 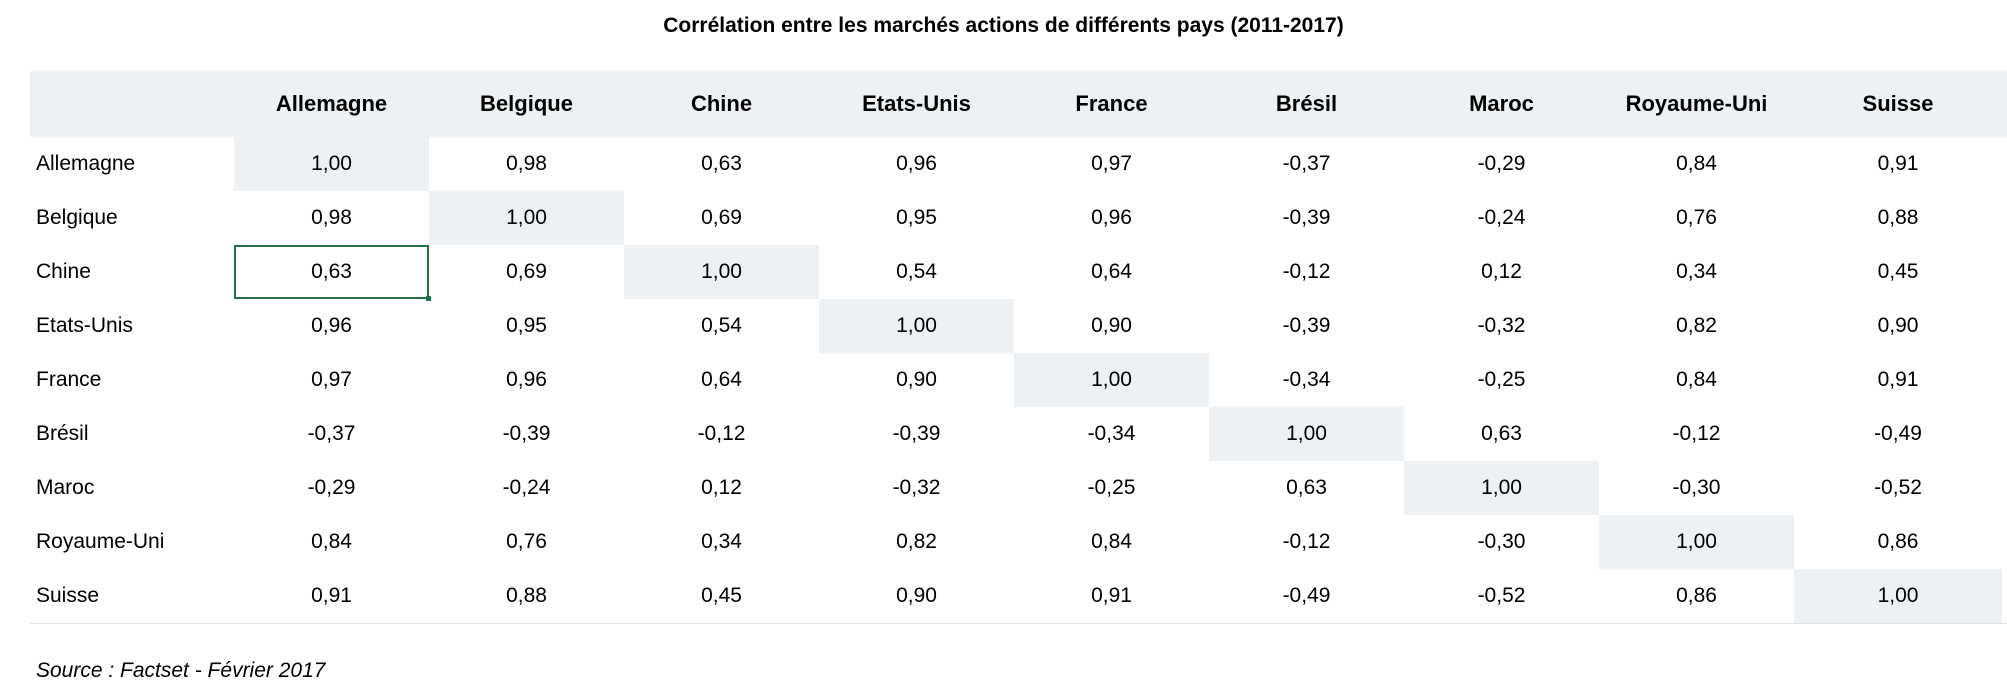 I want to click on row-label: Brésil, so click(x=62, y=433).